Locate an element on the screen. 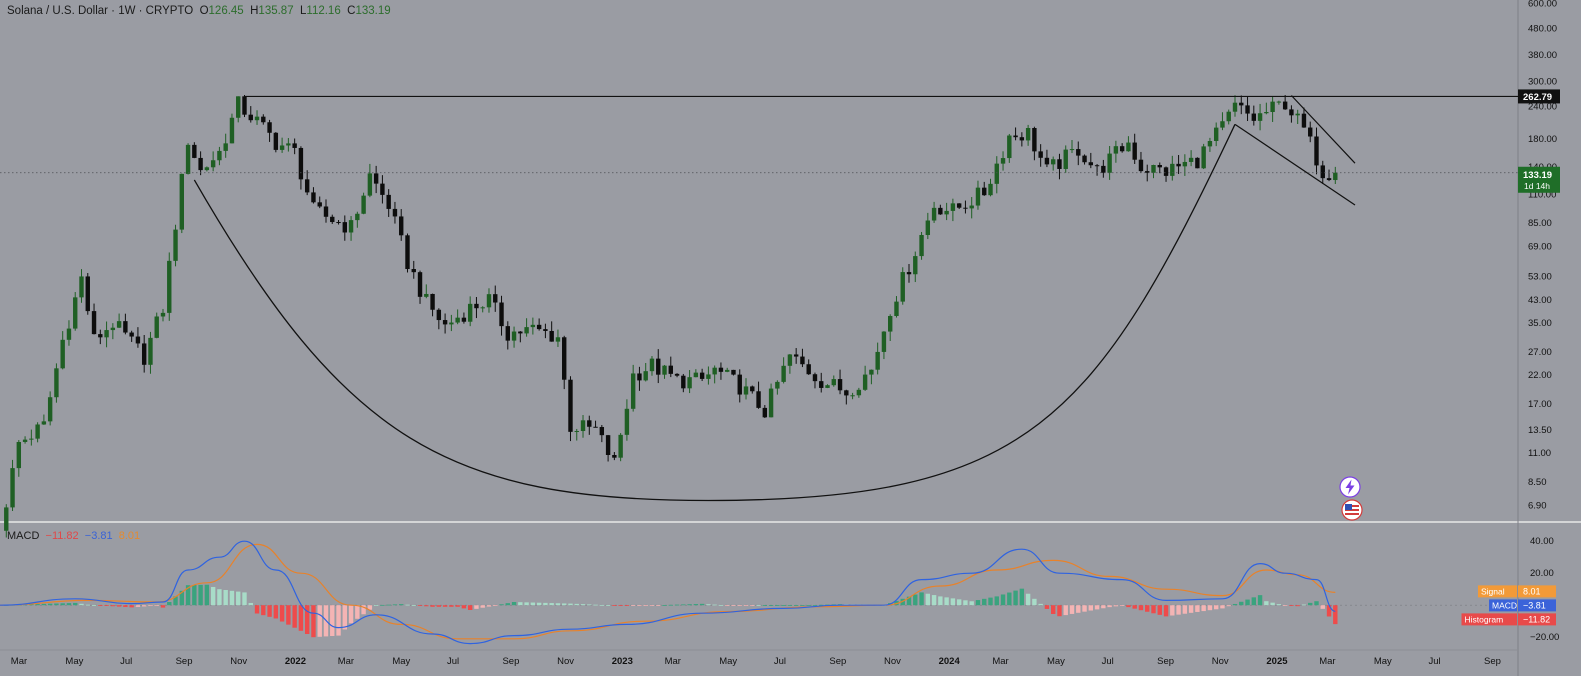  time-axis-label: May is located at coordinates (74, 661).